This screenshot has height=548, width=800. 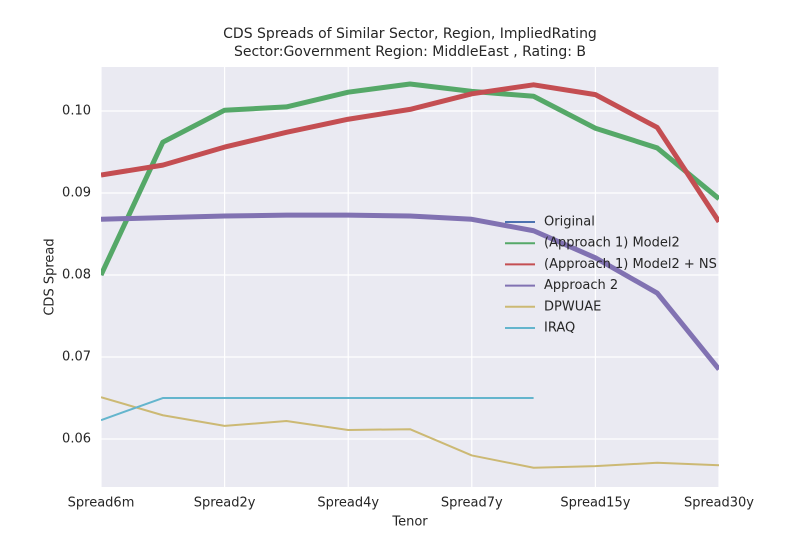 What do you see at coordinates (76, 275) in the screenshot?
I see `y-tick-label: 0.08` at bounding box center [76, 275].